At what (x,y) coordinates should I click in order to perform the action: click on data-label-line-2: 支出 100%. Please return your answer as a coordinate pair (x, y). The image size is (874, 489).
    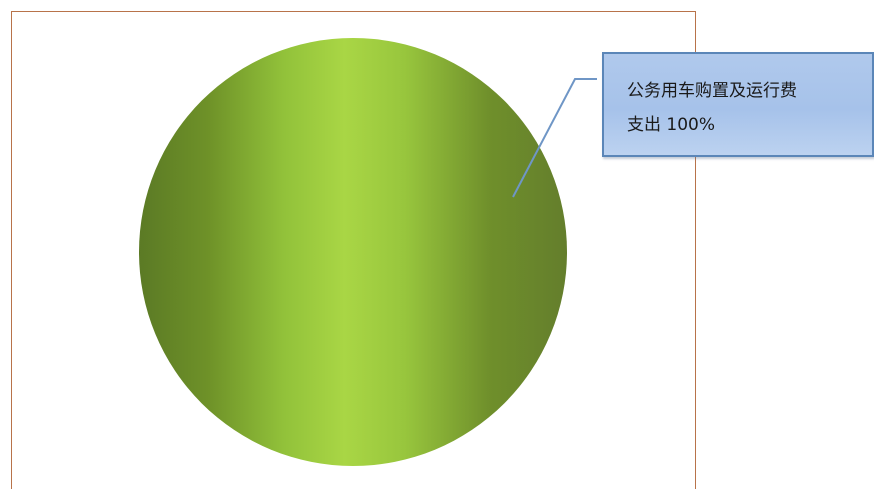
    Looking at the image, I should click on (671, 125).